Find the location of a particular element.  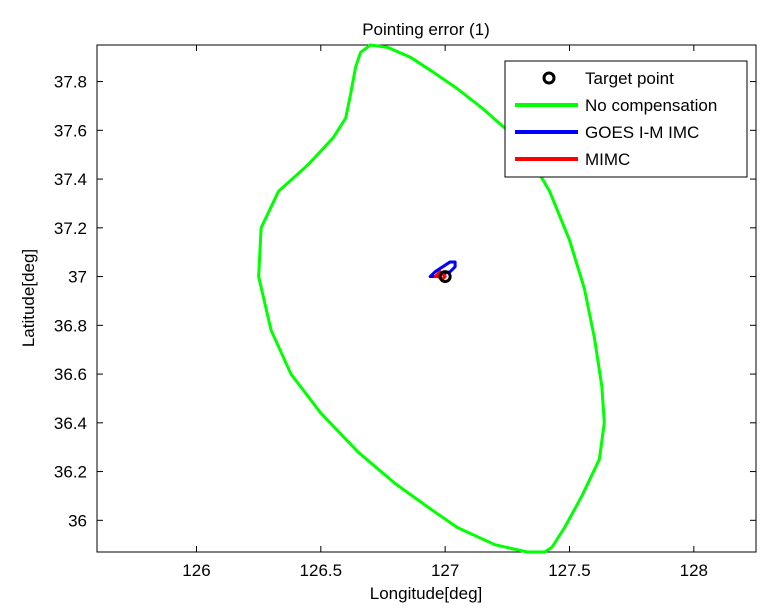

target-point-marker is located at coordinates (445, 277).